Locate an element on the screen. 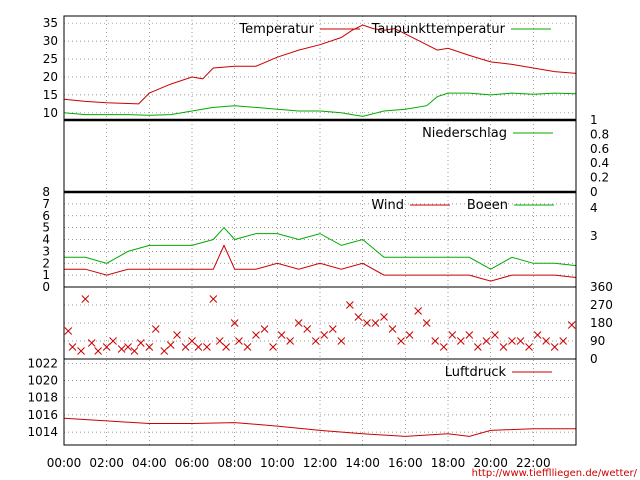  temp-ytick-label: 10 is located at coordinates (50, 113).